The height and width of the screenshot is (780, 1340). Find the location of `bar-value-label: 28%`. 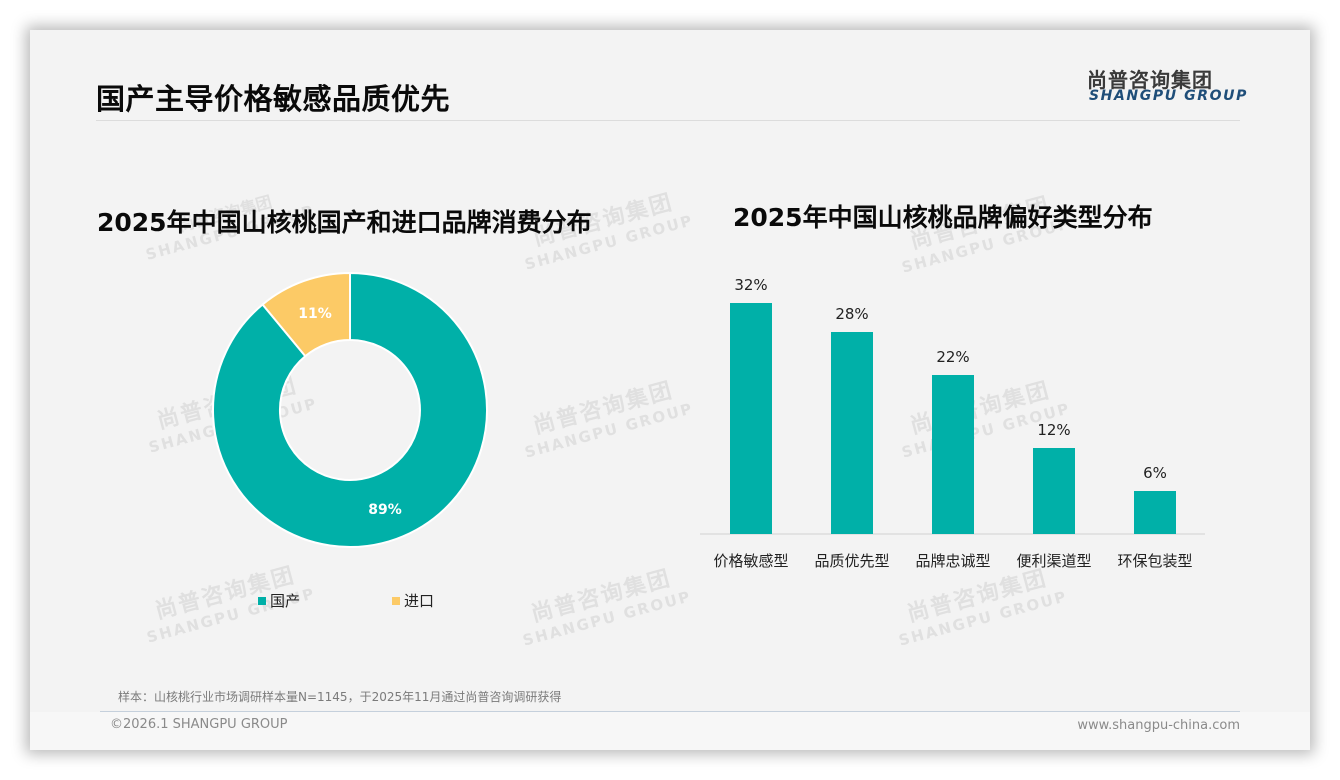

bar-value-label: 28% is located at coordinates (851, 314).